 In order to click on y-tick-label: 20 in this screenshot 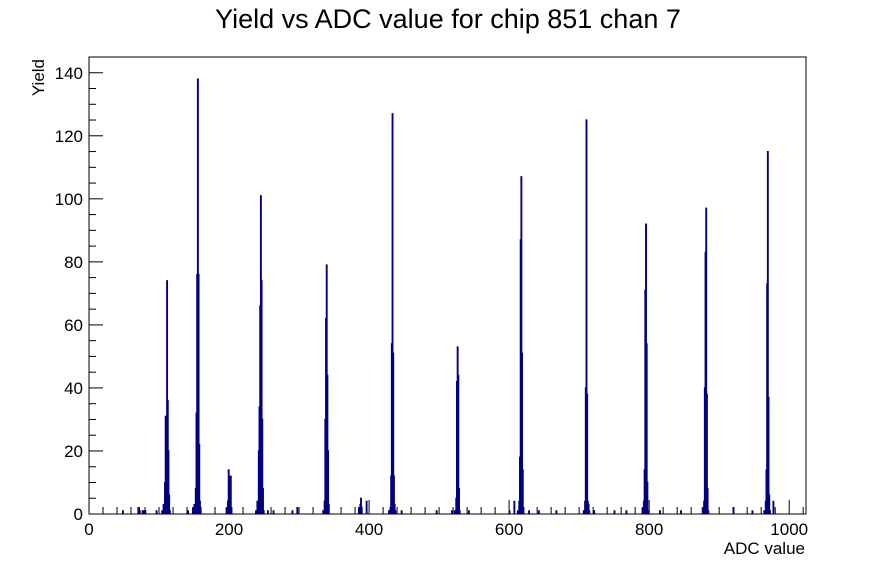, I will do `click(73, 451)`.